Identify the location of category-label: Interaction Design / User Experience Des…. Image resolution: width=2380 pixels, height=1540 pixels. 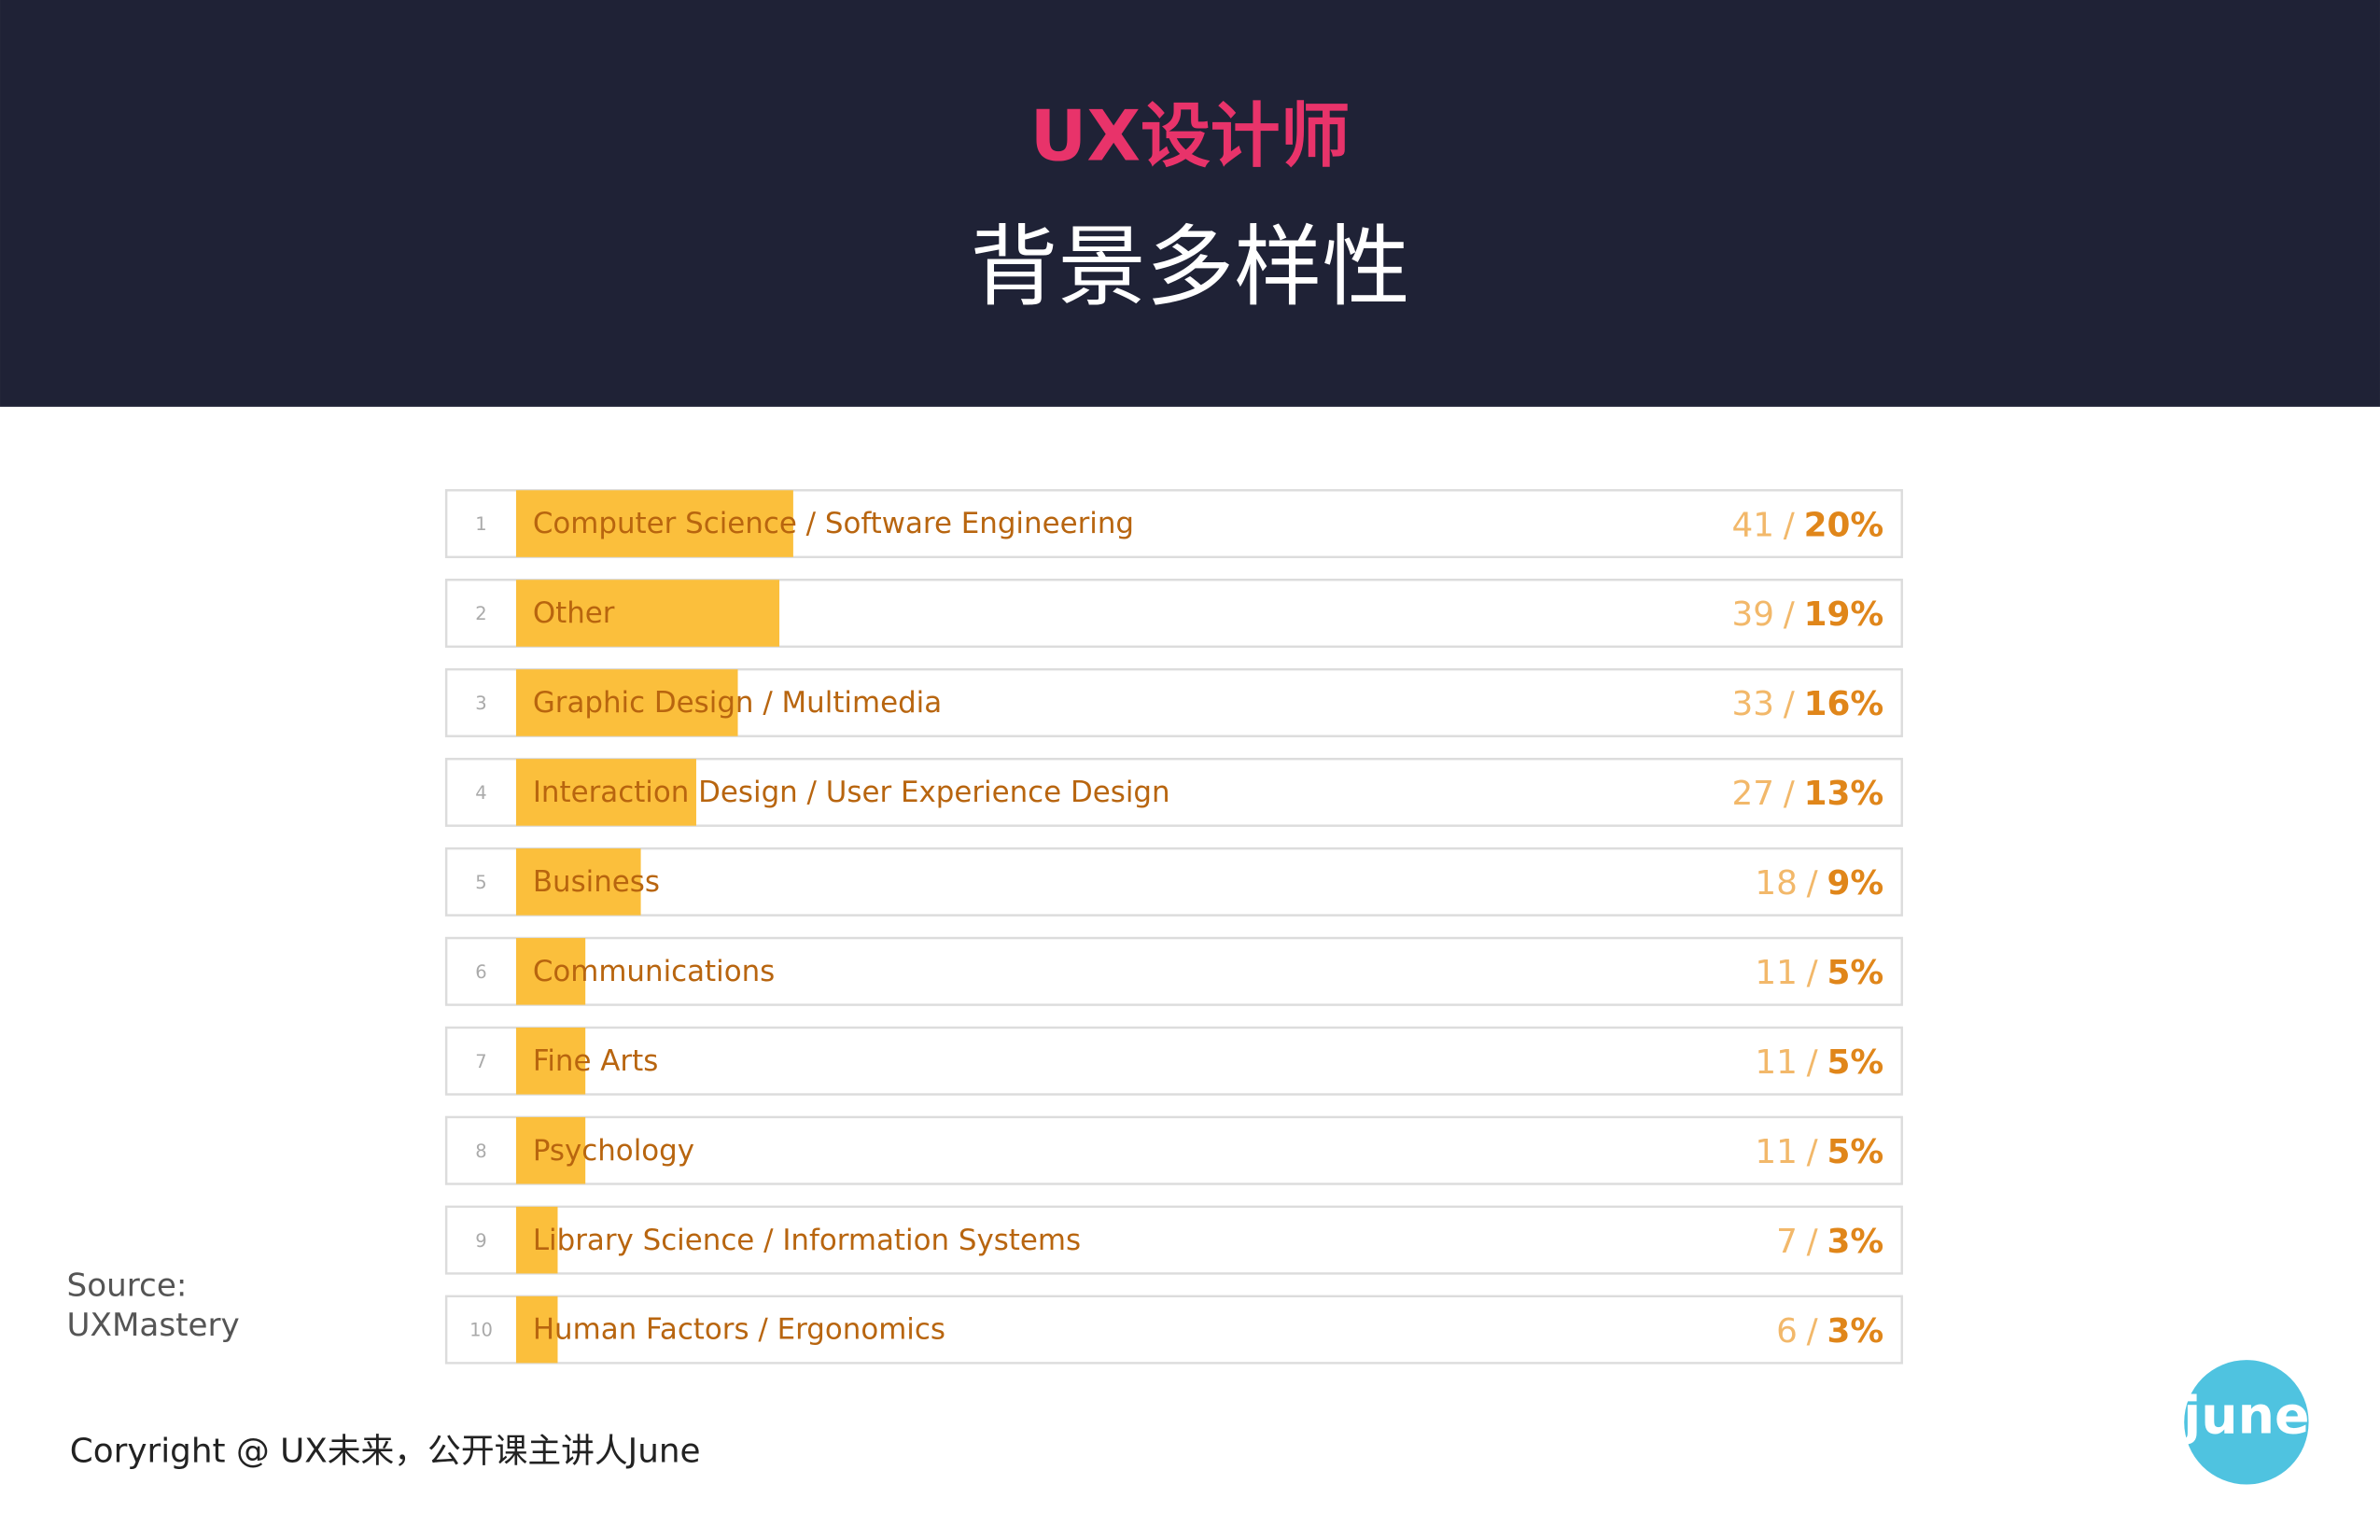
(851, 792).